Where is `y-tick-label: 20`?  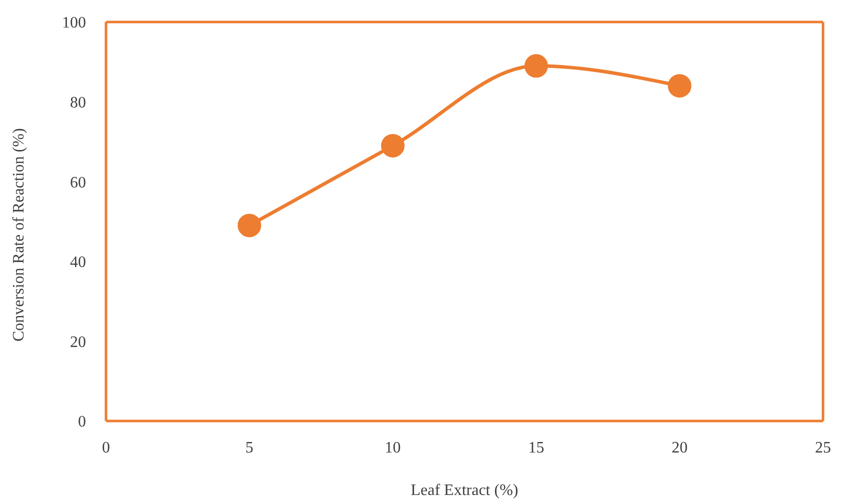
y-tick-label: 20 is located at coordinates (78, 342).